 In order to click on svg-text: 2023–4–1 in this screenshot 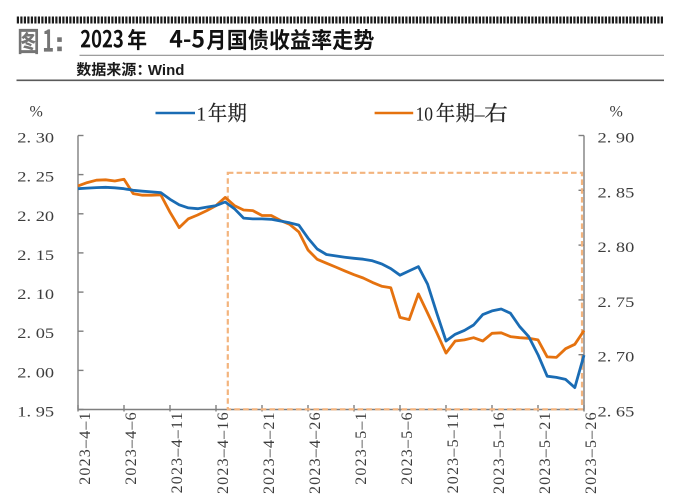, I will do `click(85, 448)`.